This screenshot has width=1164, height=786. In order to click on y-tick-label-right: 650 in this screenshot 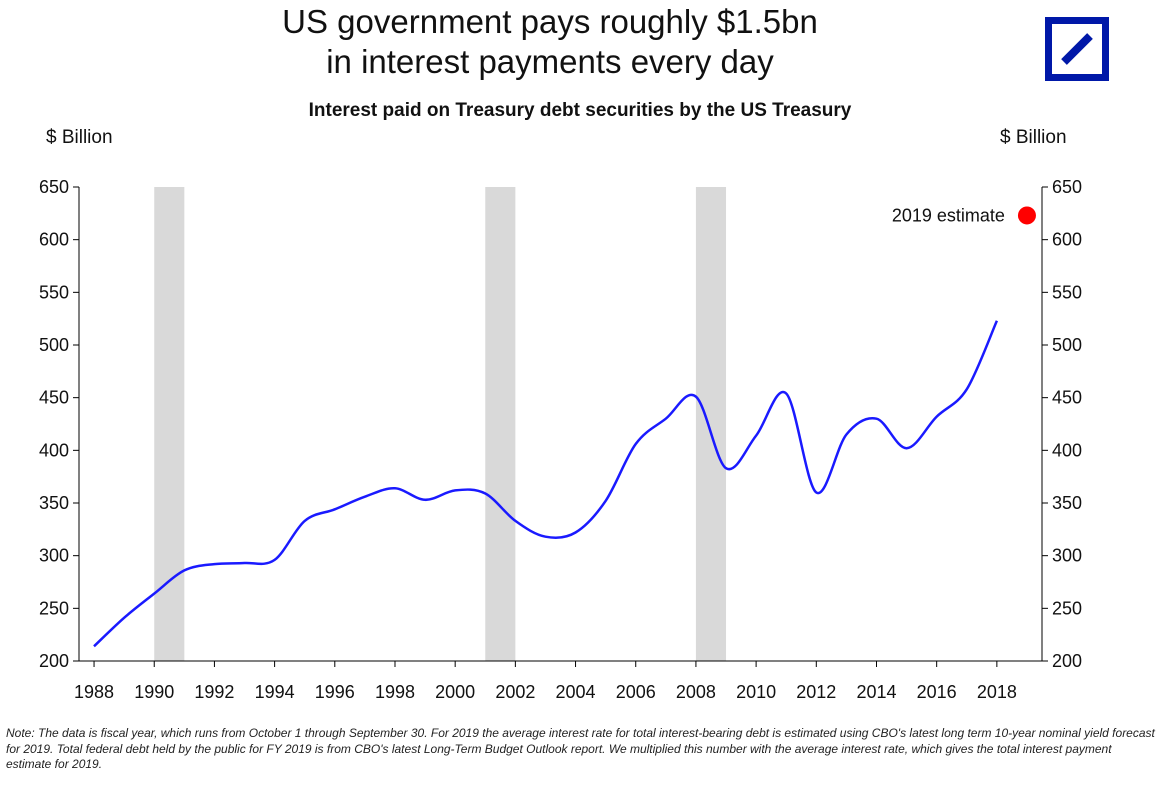, I will do `click(1067, 187)`.